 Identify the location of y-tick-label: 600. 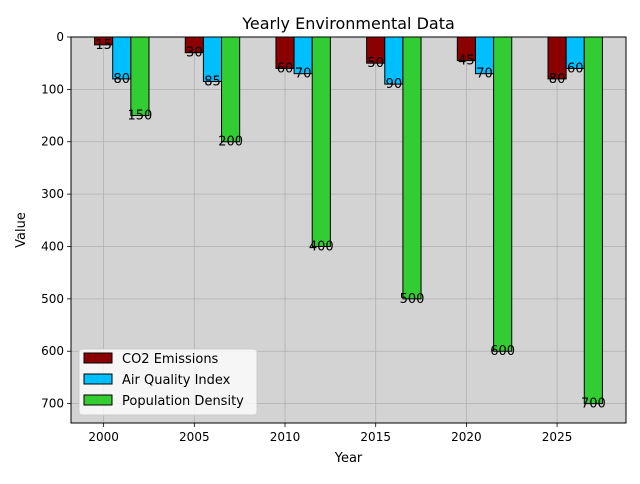
(52, 351).